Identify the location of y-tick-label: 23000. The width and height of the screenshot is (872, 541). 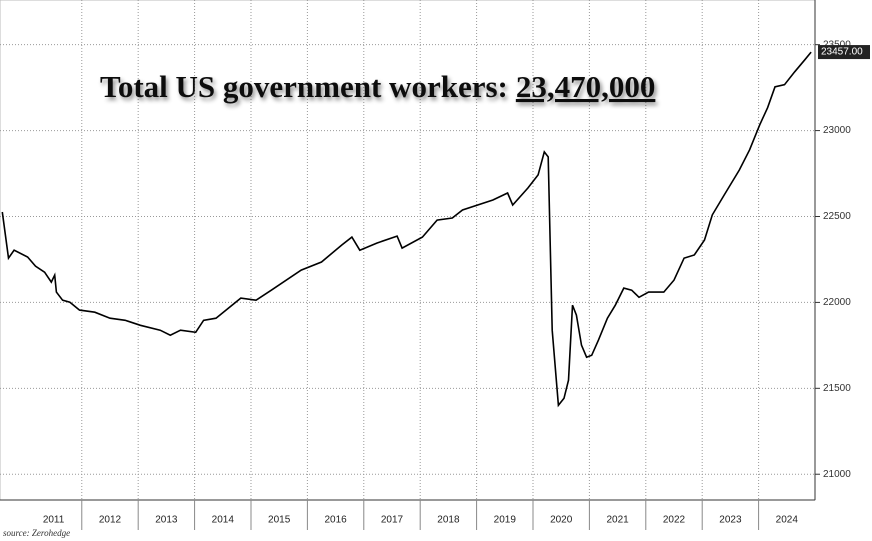
(837, 130).